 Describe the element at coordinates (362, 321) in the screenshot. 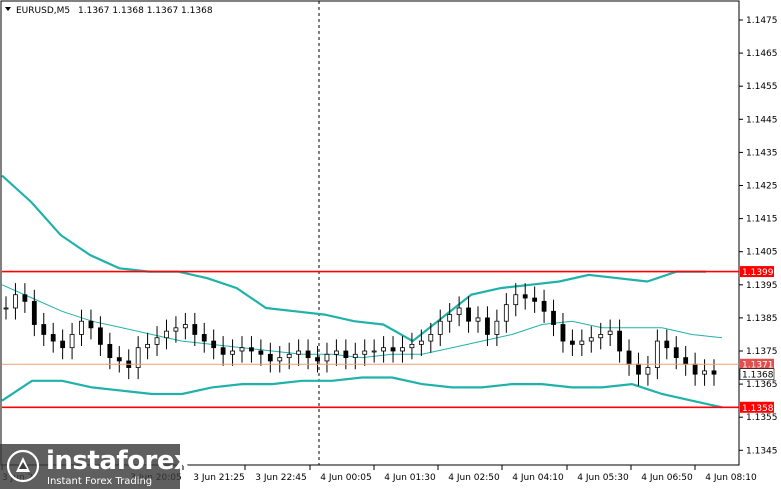

I see `middle-band-line` at that location.